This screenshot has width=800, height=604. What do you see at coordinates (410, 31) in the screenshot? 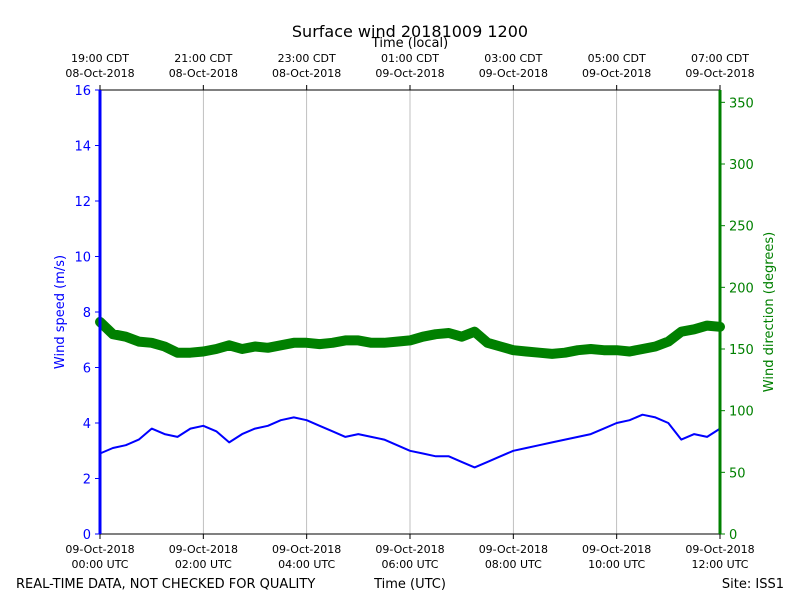
I see `chart-title: Surface wind 20181009 1200` at bounding box center [410, 31].